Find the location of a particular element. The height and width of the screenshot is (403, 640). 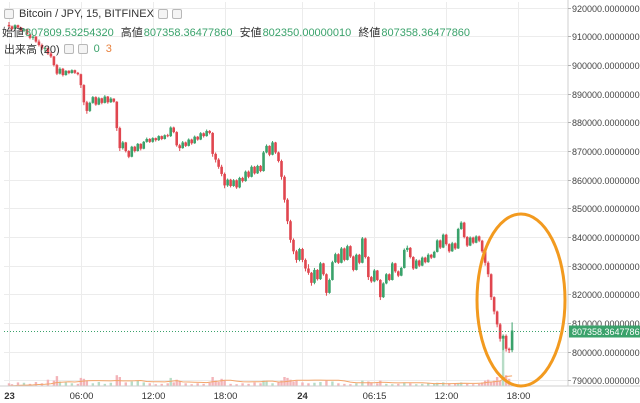

price-tick-label: 800000.00000000 is located at coordinates (606, 353).